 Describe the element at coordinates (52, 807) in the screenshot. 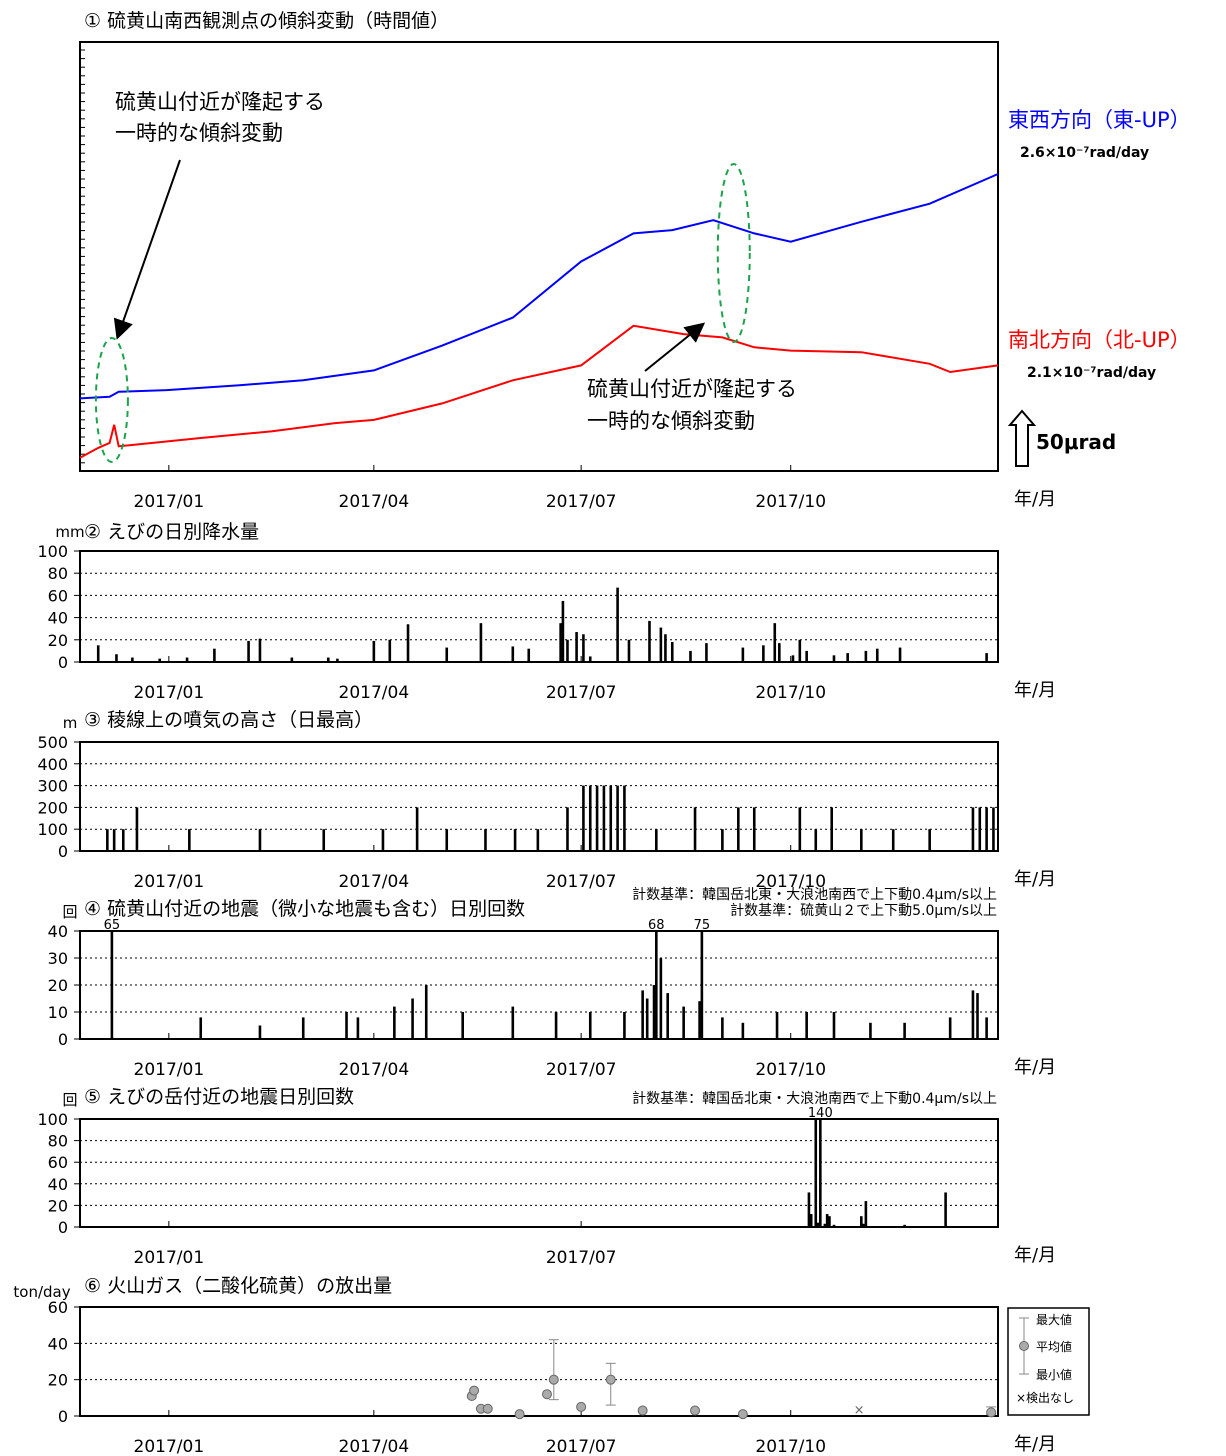

I see `y-tick-label: 200` at that location.